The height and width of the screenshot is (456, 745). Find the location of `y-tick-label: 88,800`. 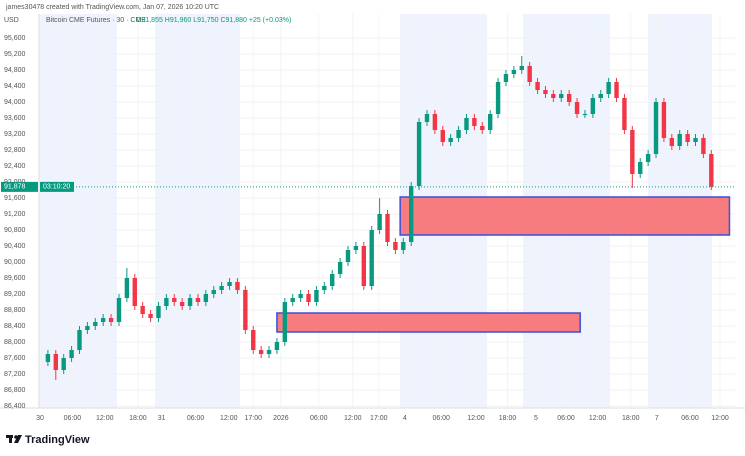

y-tick-label: 88,800 is located at coordinates (15, 310).